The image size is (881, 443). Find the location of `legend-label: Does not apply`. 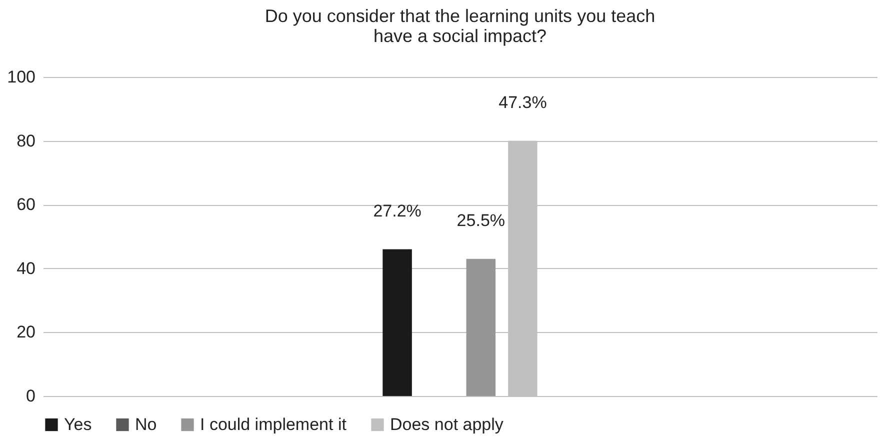

legend-label: Does not apply is located at coordinates (447, 424).